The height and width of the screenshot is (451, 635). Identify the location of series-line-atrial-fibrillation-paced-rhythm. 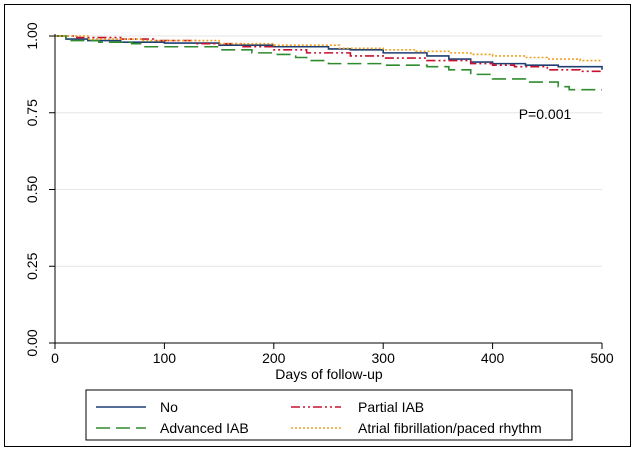
(328, 48).